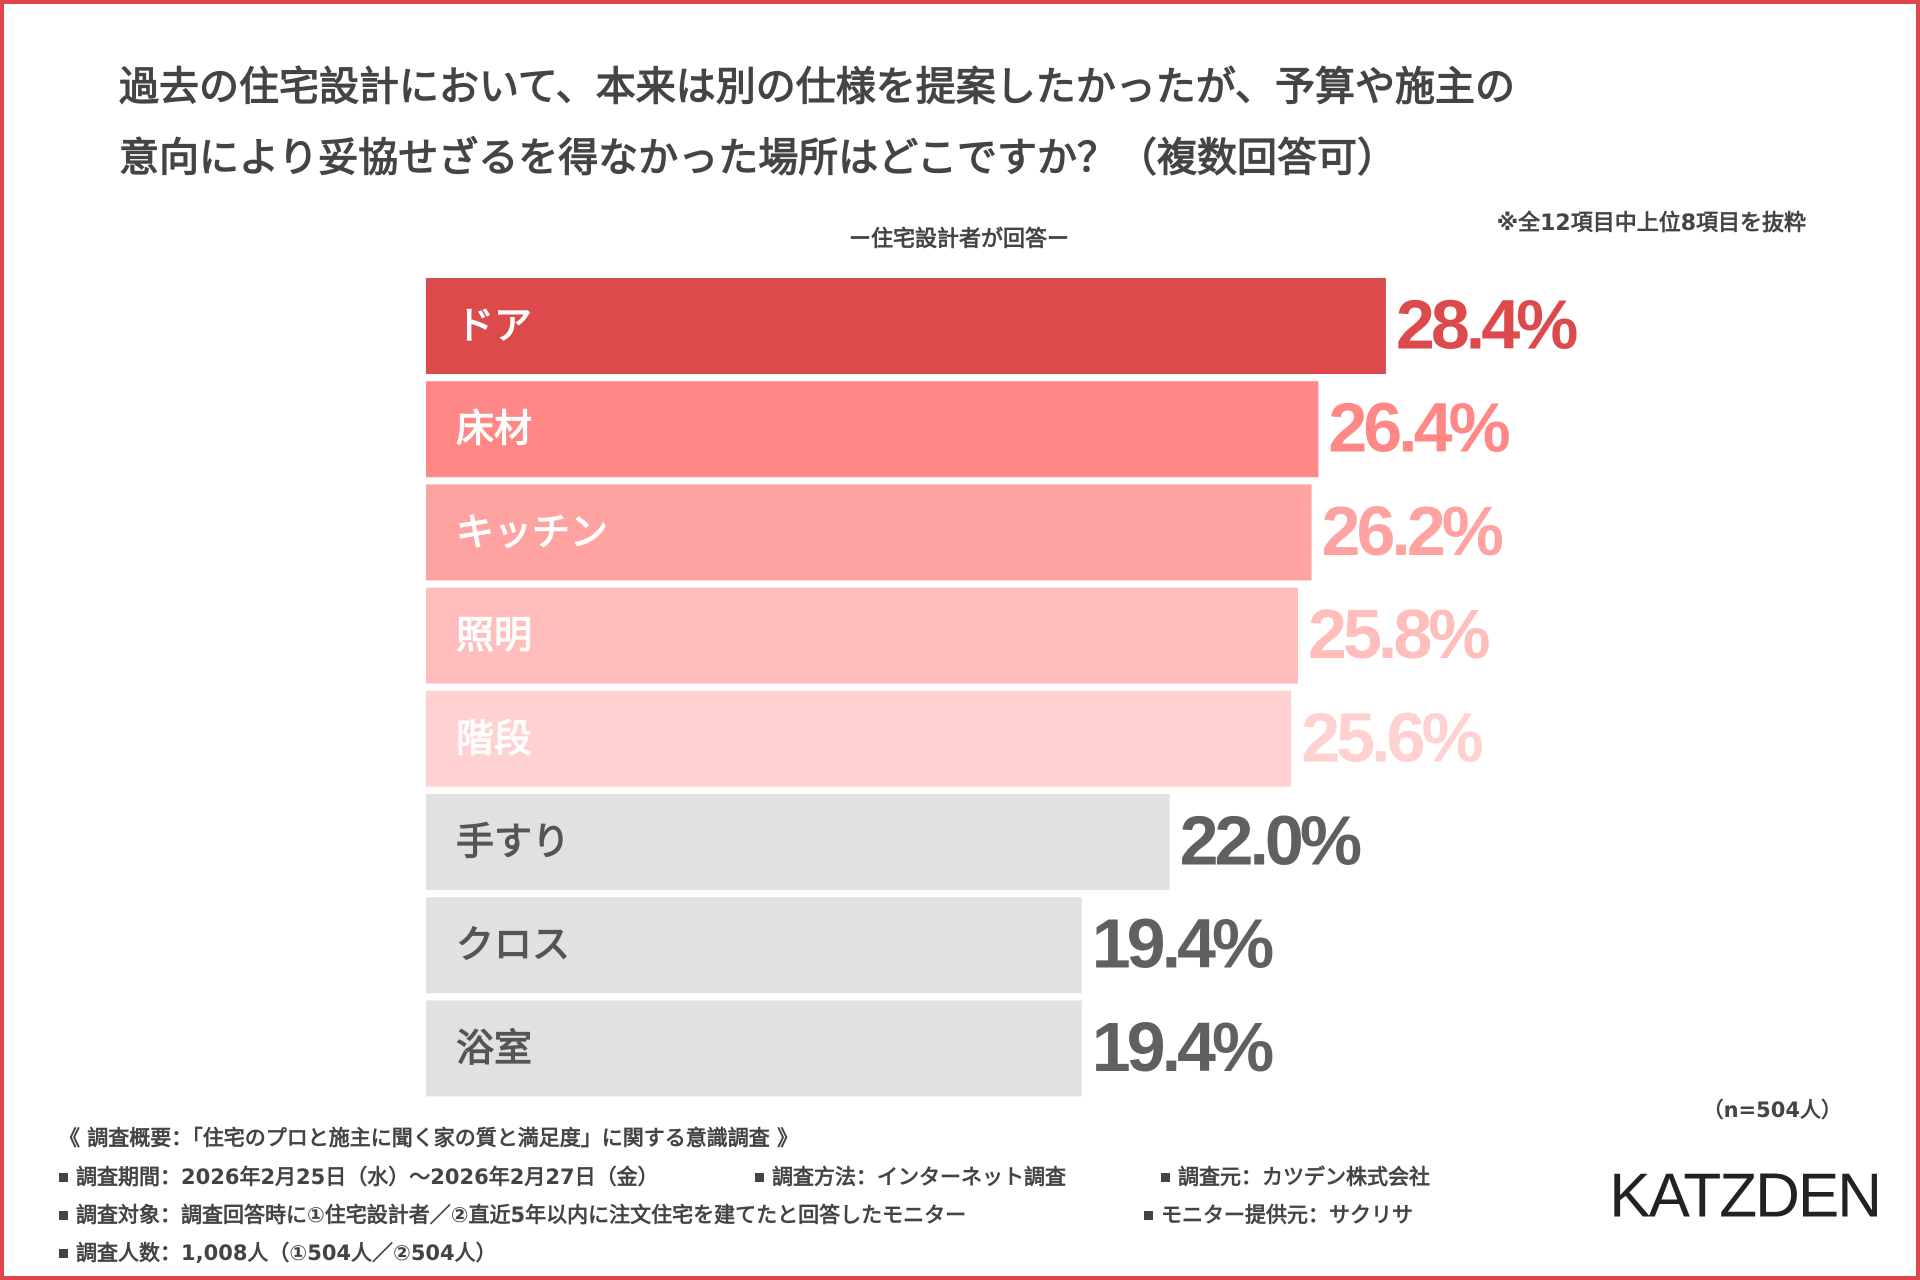 The height and width of the screenshot is (1280, 1920). I want to click on category-label: 照明, so click(494, 635).